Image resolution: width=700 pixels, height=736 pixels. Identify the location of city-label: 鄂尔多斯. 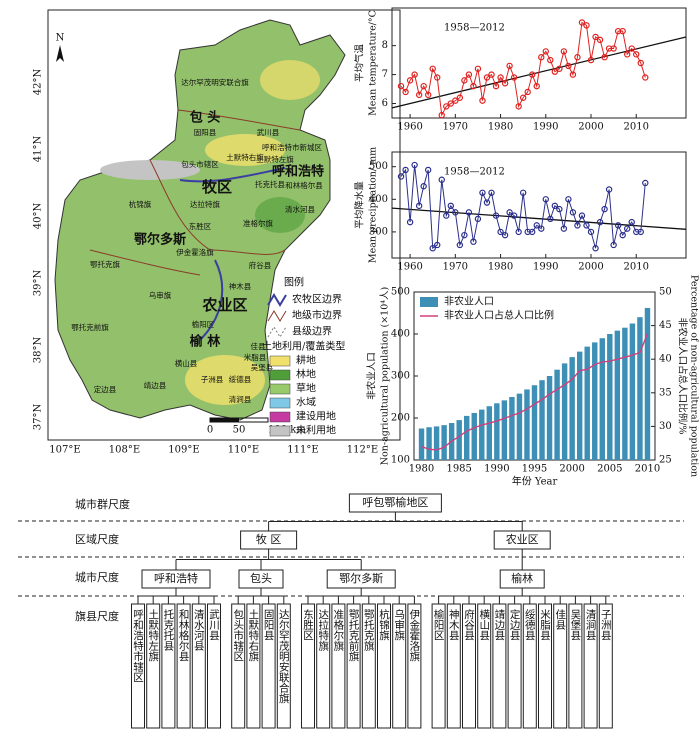
(361, 578).